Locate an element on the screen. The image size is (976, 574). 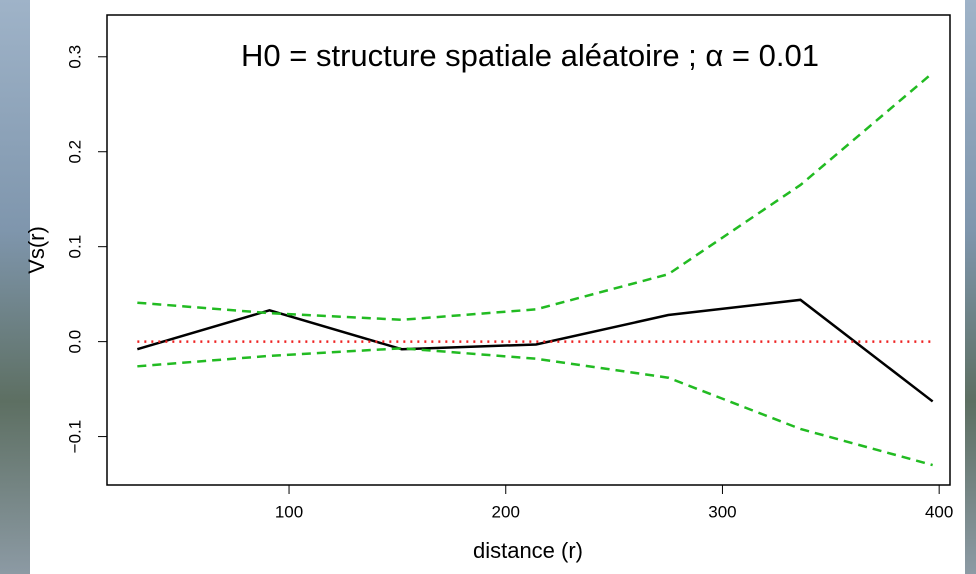
series-line is located at coordinates (535, 350).